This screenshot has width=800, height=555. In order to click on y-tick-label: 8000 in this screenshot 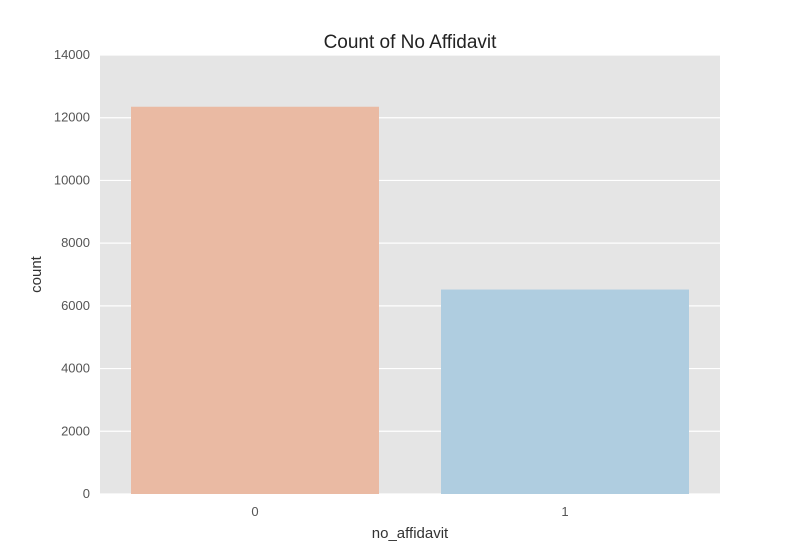, I will do `click(75, 242)`.